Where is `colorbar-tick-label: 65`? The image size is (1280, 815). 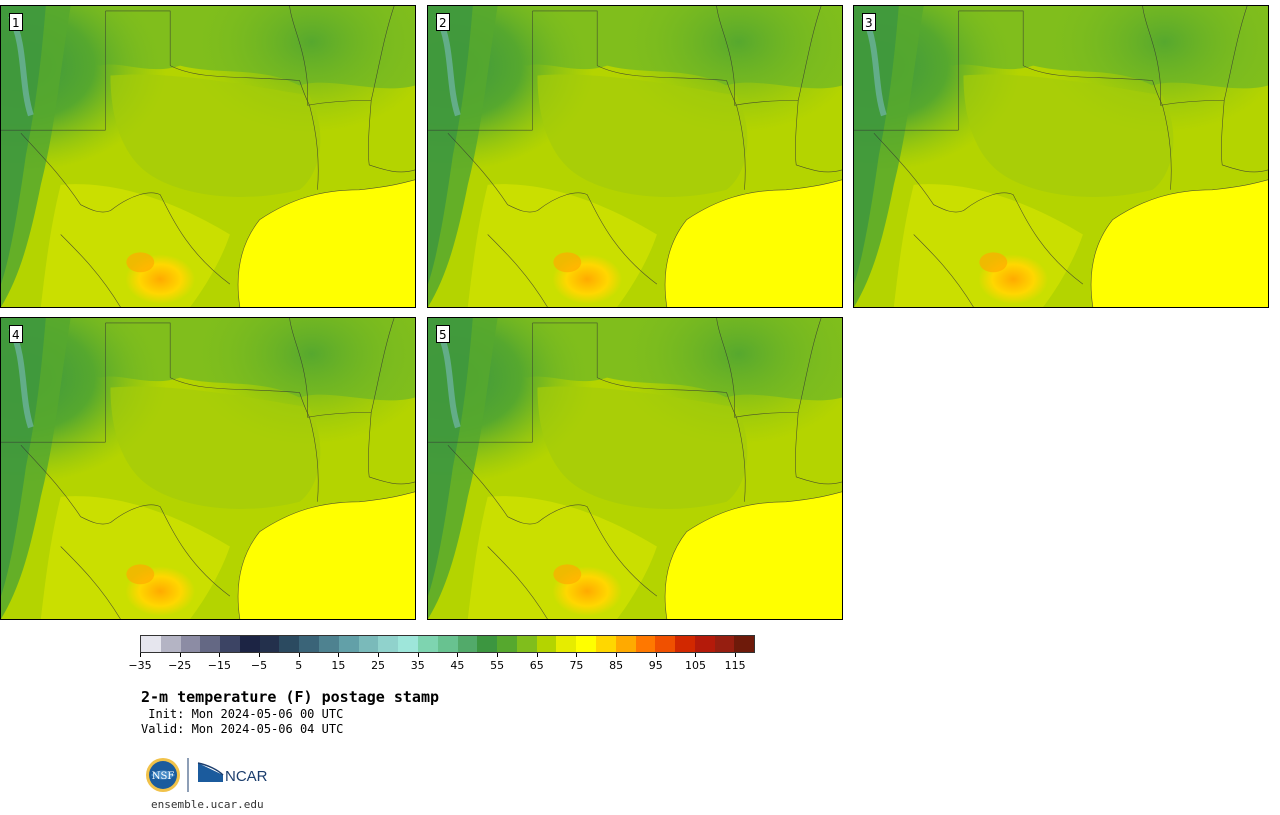 colorbar-tick-label: 65 is located at coordinates (536, 665).